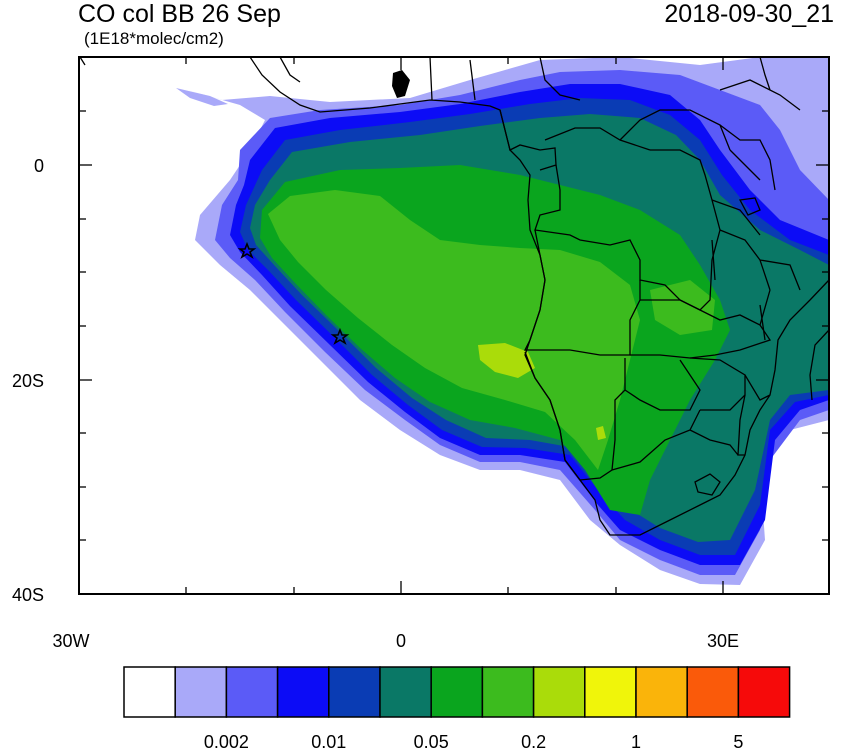 The width and height of the screenshot is (850, 750). I want to click on colorbar-label: 0.01, so click(328, 741).